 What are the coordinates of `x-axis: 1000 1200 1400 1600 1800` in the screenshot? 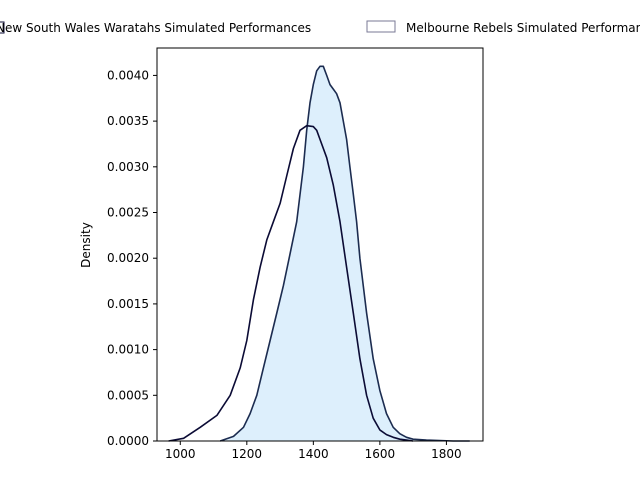 It's located at (313, 451).